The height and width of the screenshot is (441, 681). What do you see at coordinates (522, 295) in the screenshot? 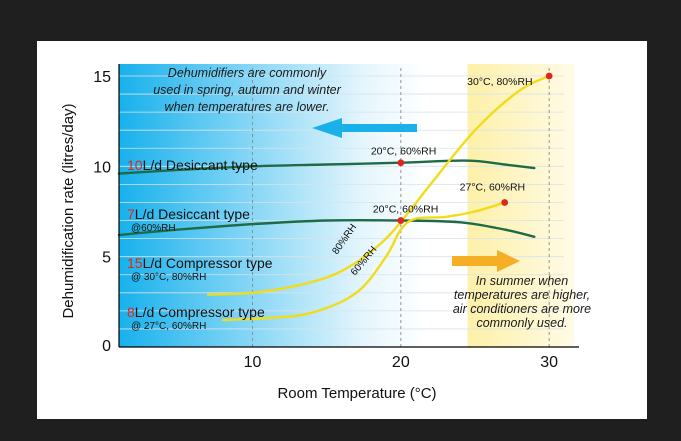
I see `summer-annotation-line: temperatures are higher,` at bounding box center [522, 295].